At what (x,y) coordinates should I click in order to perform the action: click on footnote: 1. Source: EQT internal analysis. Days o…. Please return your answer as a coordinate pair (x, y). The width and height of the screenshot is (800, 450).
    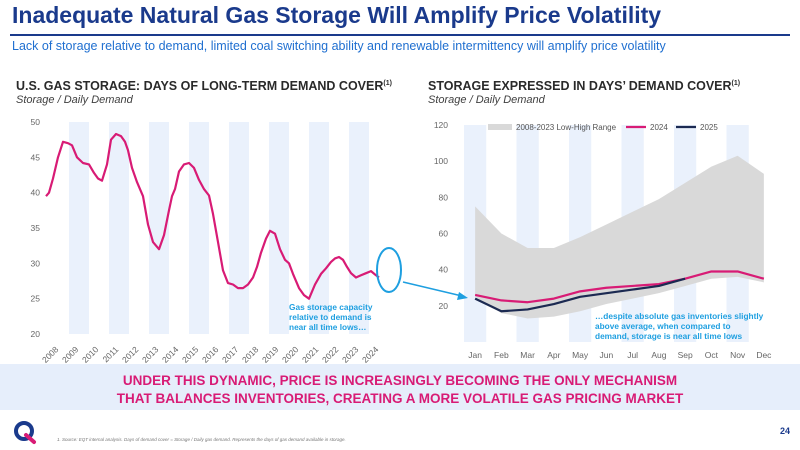
    Looking at the image, I should click on (201, 439).